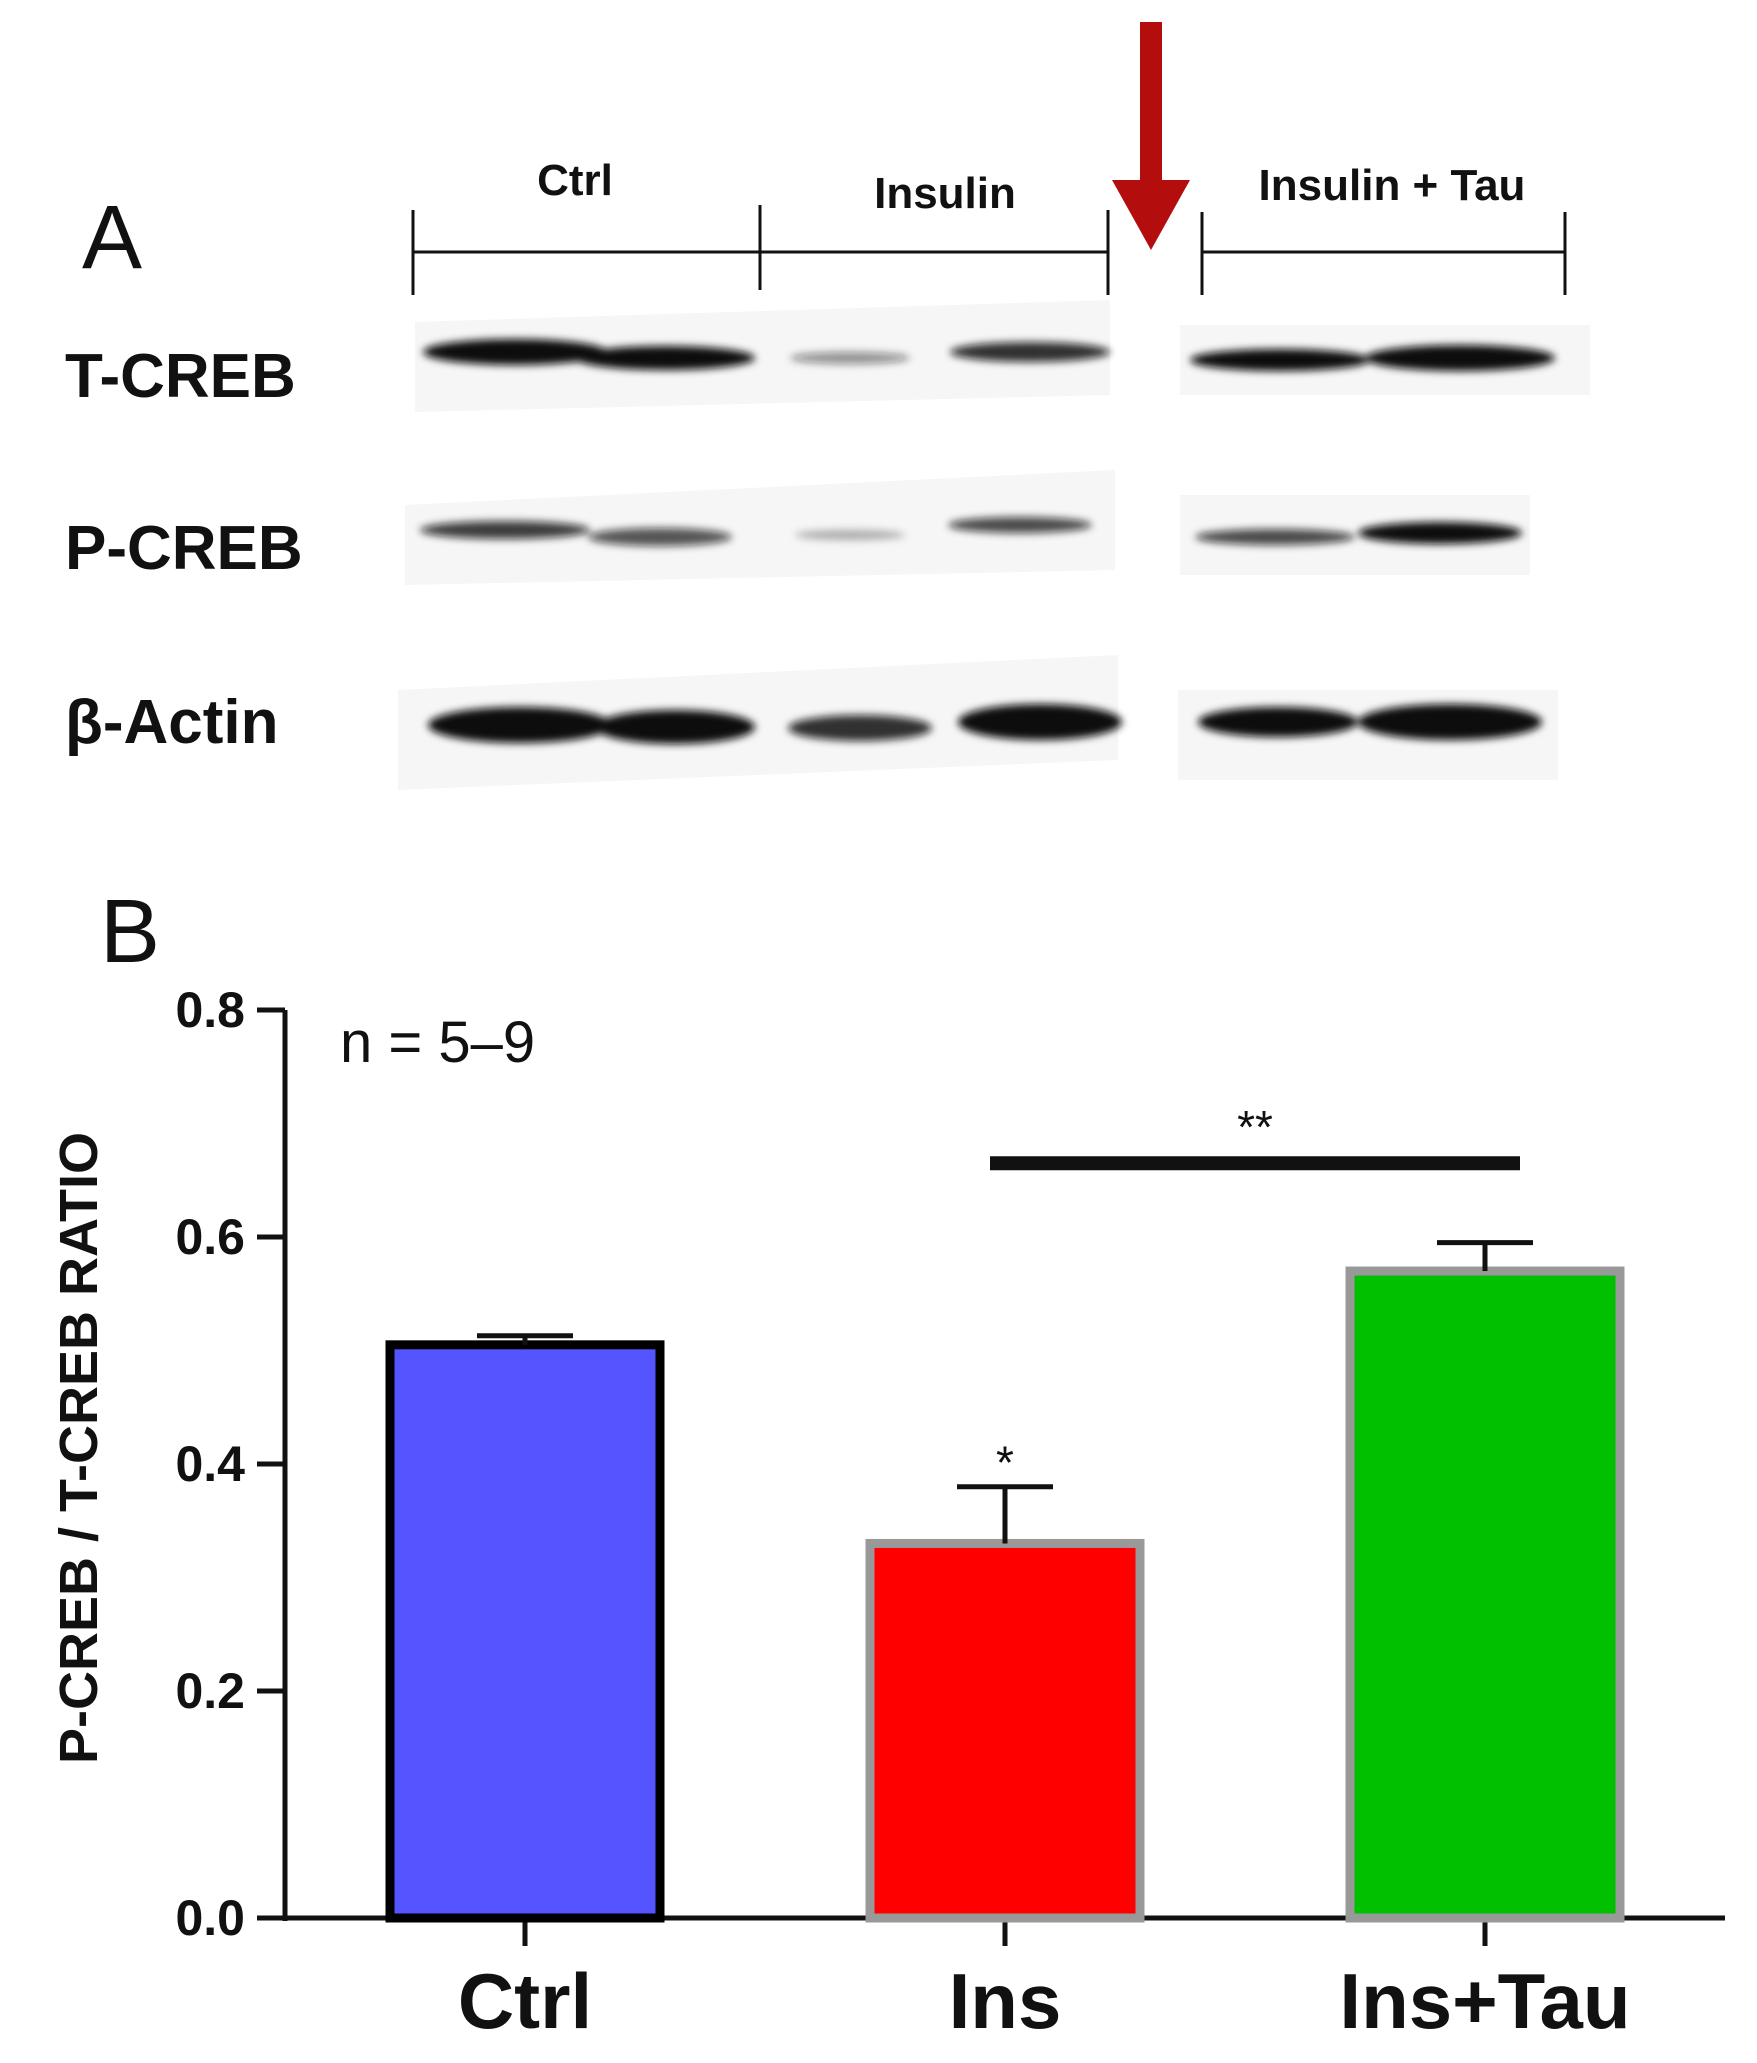  I want to click on sample-size-annotation: n = 5–9, so click(437, 1042).